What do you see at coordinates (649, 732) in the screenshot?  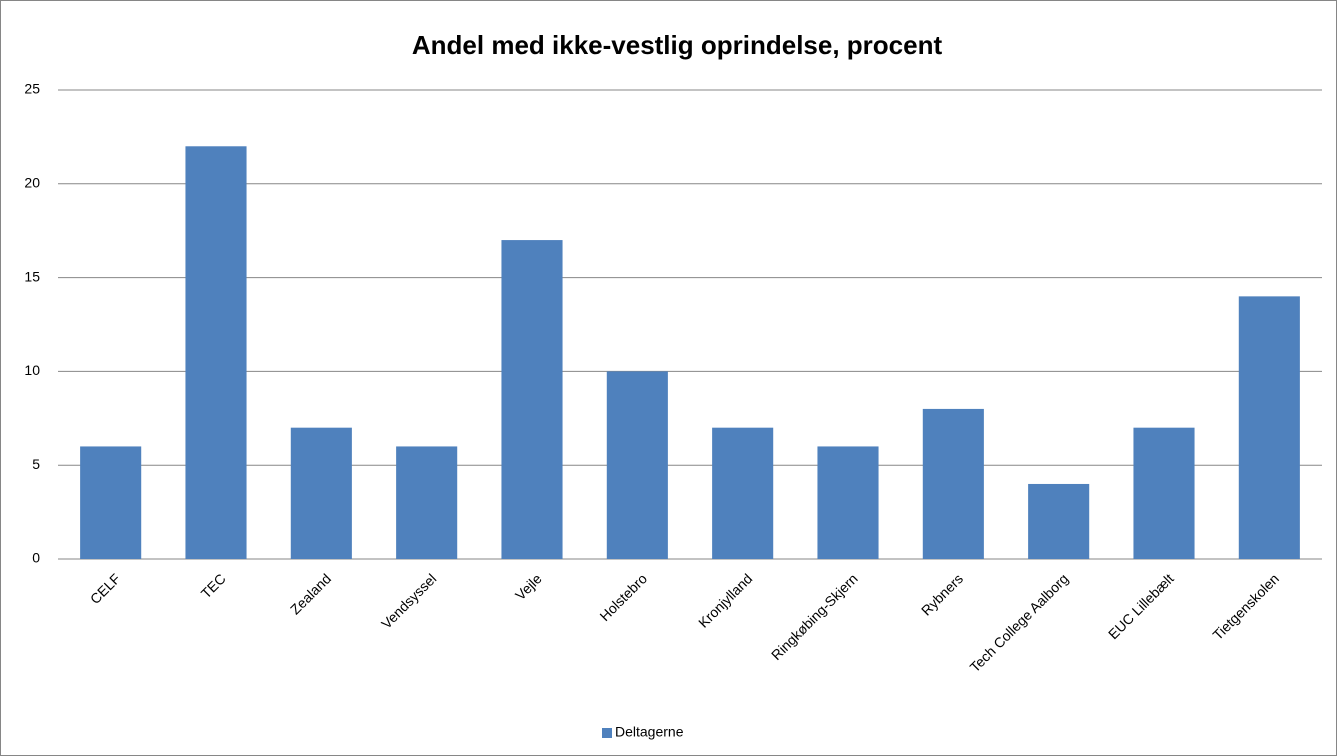 I see `legend-label: Deltagerne` at bounding box center [649, 732].